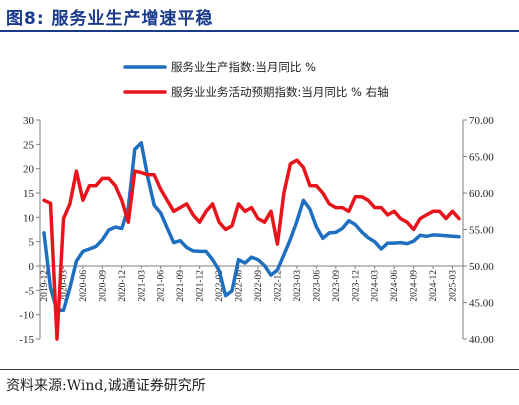 Image resolution: width=519 pixels, height=405 pixels. Describe the element at coordinates (106, 386) in the screenshot. I see `source-note: 资料来源:Wind,诚通证券研究所` at that location.